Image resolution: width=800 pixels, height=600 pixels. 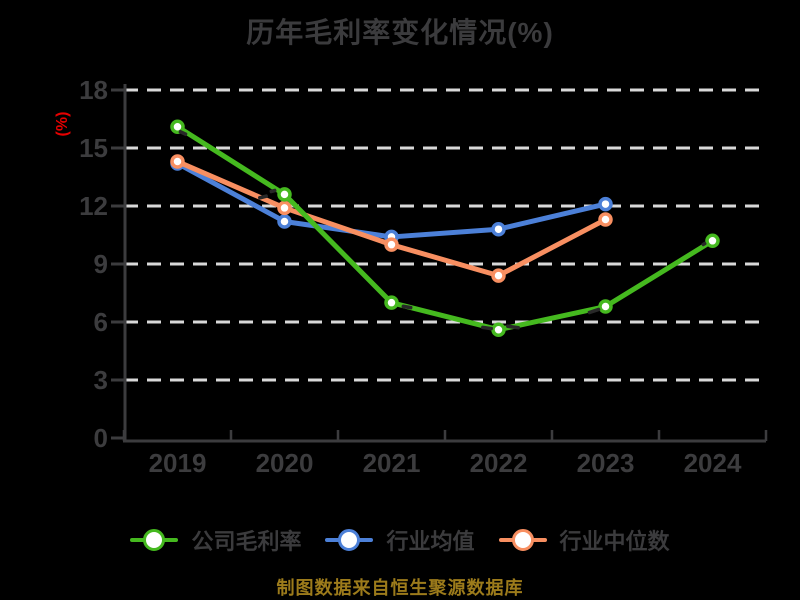 I want to click on legend-label-company: 公司毛利率, so click(x=246, y=541).